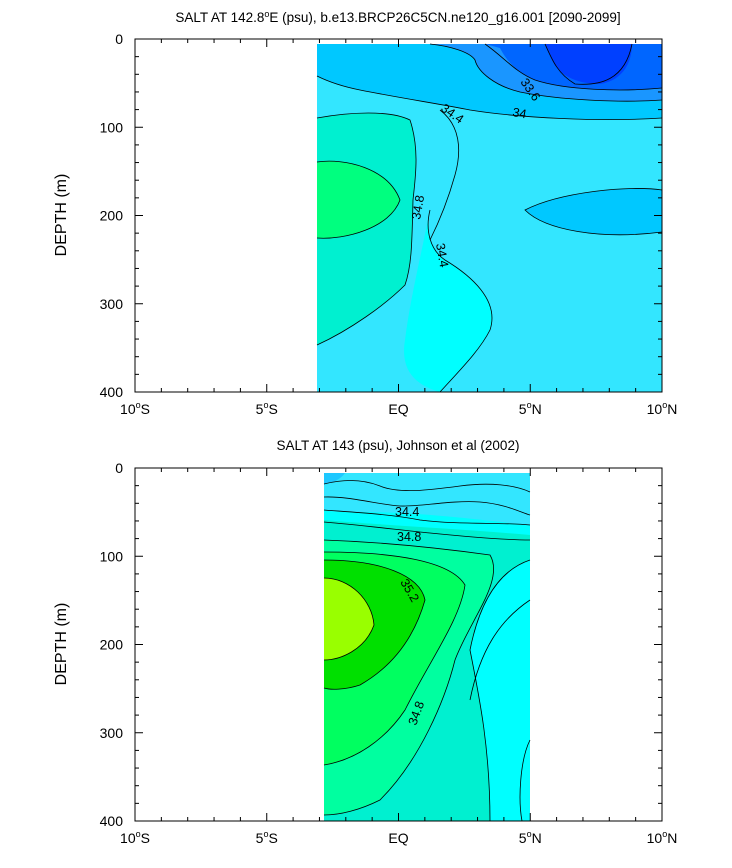  What do you see at coordinates (61, 644) in the screenshot?
I see `panel-2-ylabel: DEPTH (m)` at bounding box center [61, 644].